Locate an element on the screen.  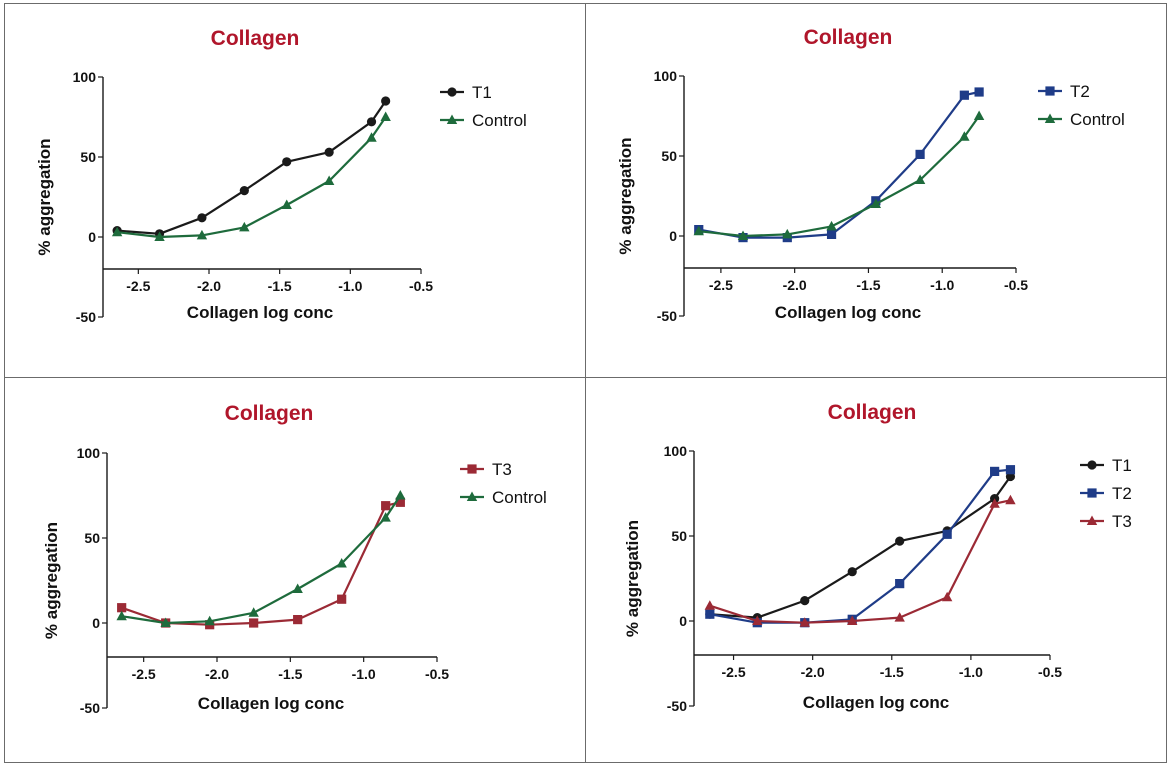
series-line-t3 is located at coordinates (860, 561).